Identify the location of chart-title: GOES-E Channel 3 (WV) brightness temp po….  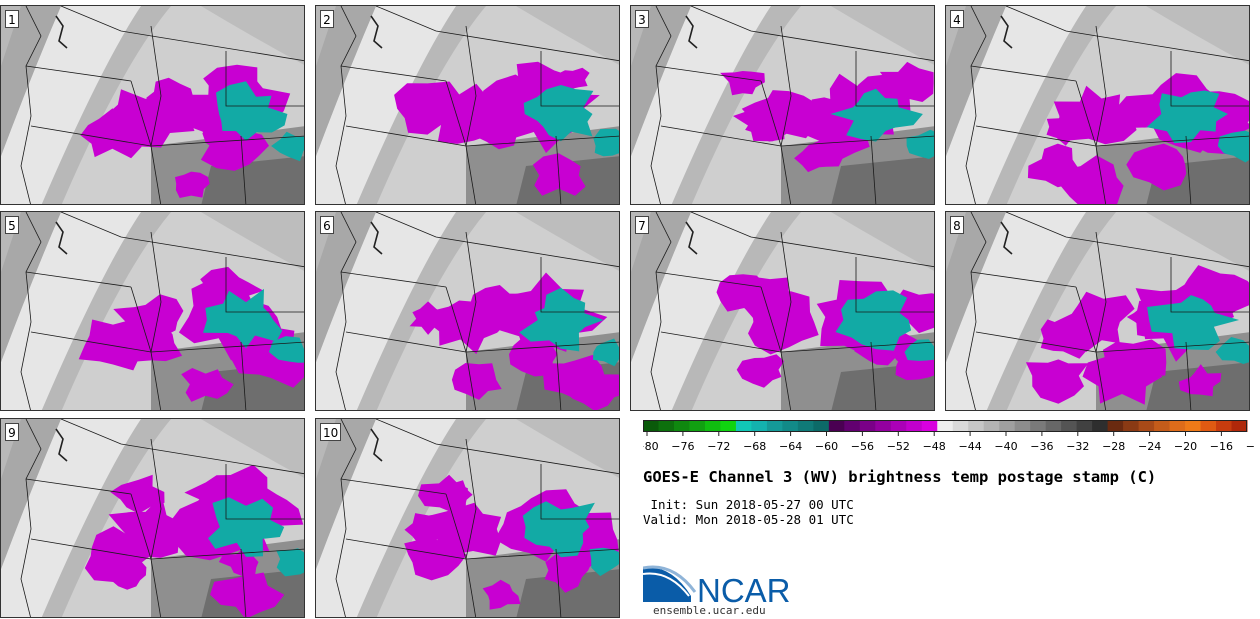
(900, 477).